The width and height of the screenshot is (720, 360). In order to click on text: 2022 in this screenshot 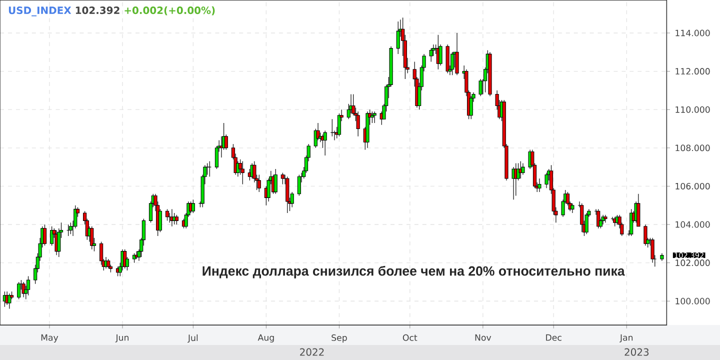, I will do `click(312, 352)`.